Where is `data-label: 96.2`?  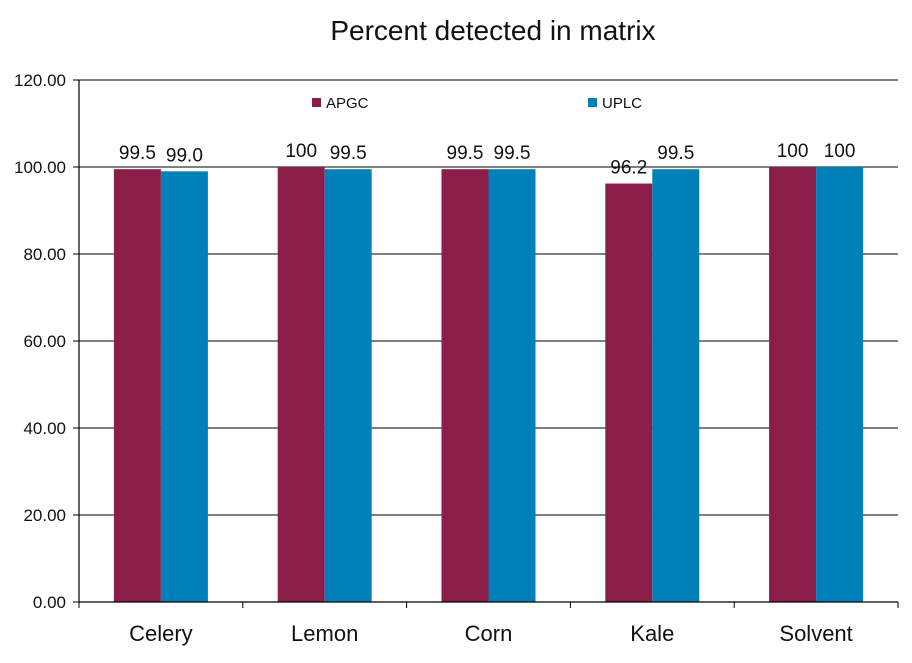
data-label: 96.2 is located at coordinates (628, 168).